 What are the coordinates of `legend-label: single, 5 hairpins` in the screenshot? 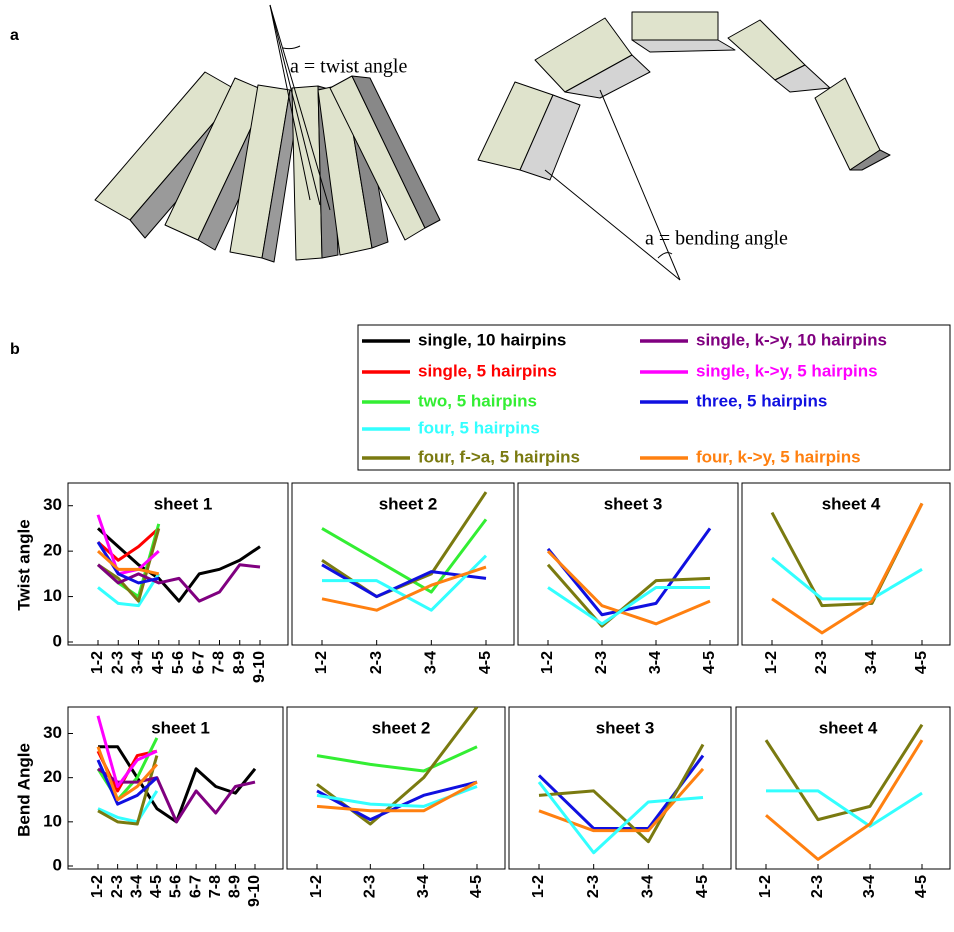 It's located at (487, 370).